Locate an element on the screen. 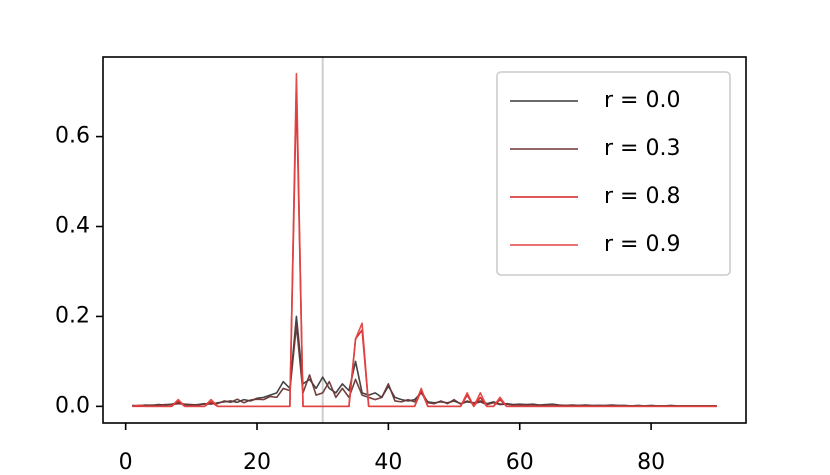 This screenshot has width=830, height=475. x-tick-label: 40 is located at coordinates (388, 462).